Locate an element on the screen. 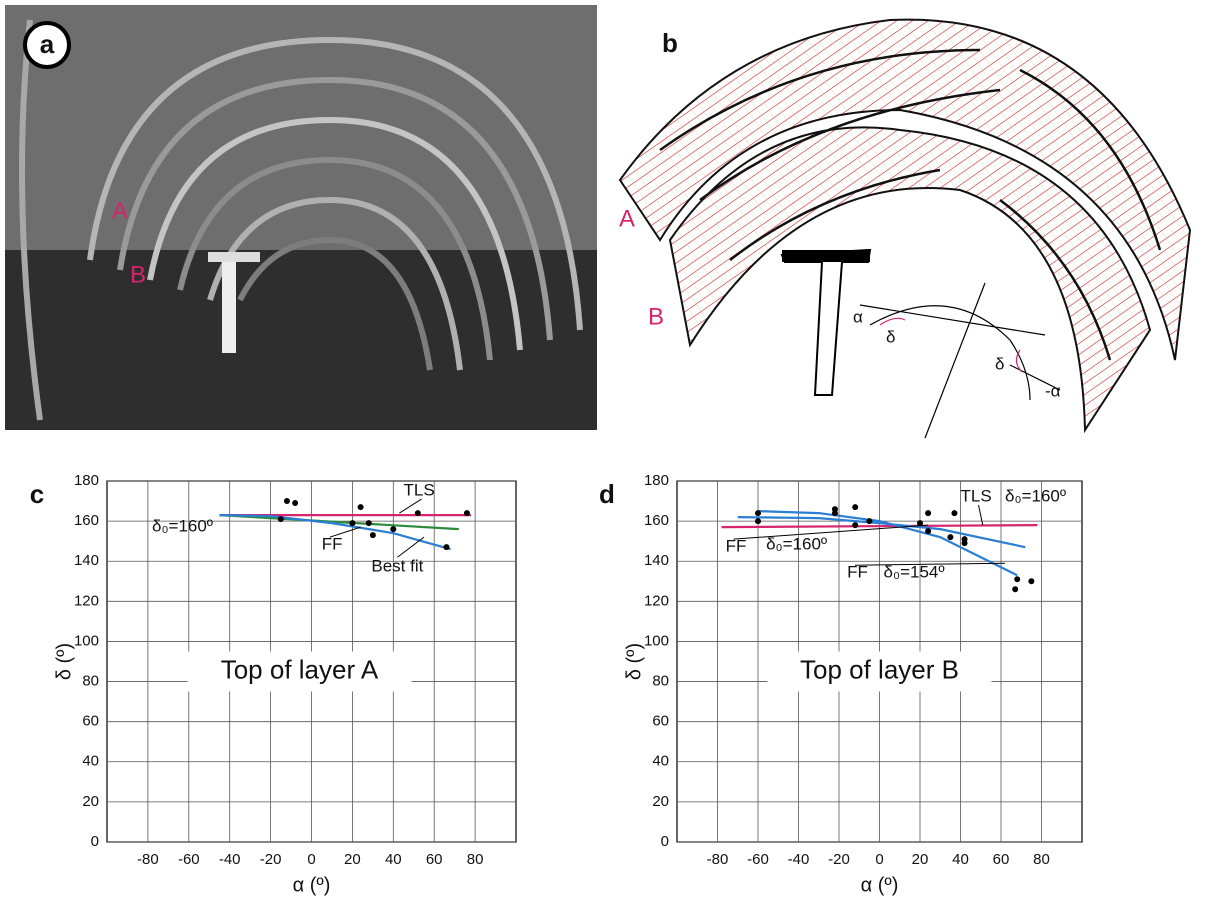 The image size is (1217, 905). layer-marker: B is located at coordinates (138, 274).